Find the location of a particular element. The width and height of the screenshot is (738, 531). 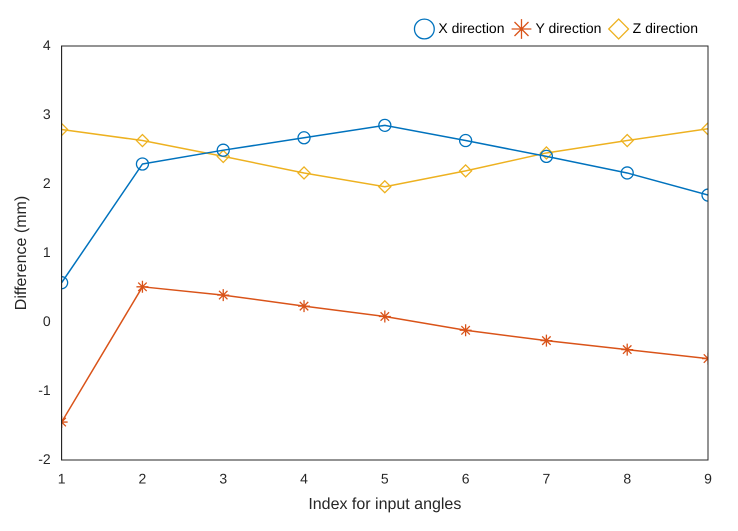

y-tick-label: -2 is located at coordinates (44, 458).